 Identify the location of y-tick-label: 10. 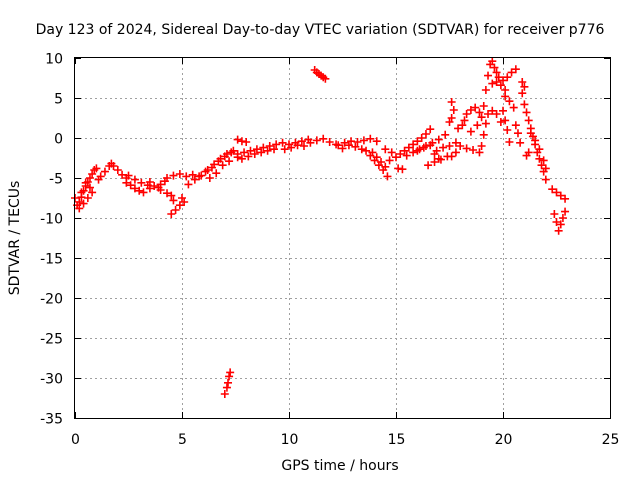
(54, 60).